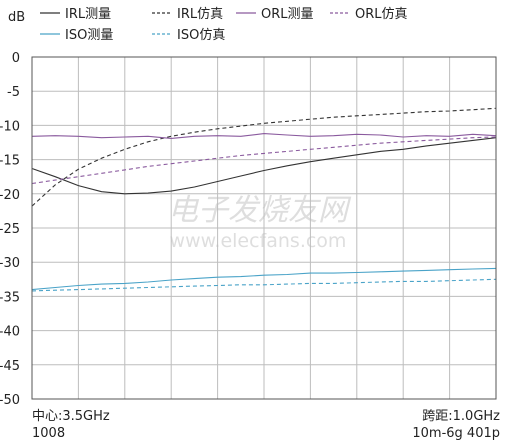 This screenshot has height=447, width=509. Describe the element at coordinates (258, 241) in the screenshot. I see `watermark-line2: www.elecfans.com` at that location.